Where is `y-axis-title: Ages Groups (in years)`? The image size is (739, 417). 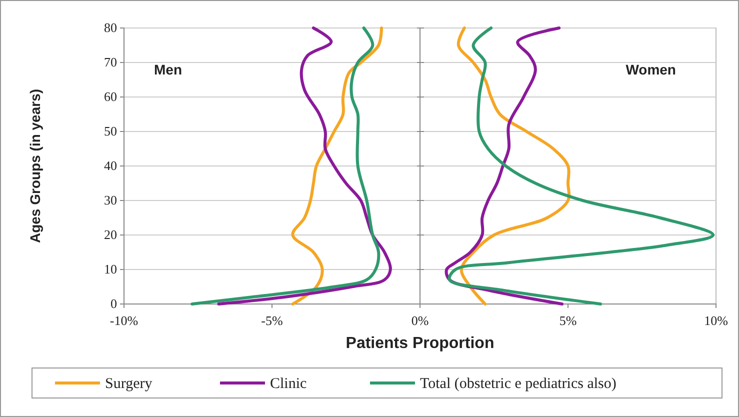
y-axis-title: Ages Groups (in years) is located at coordinates (35, 166).